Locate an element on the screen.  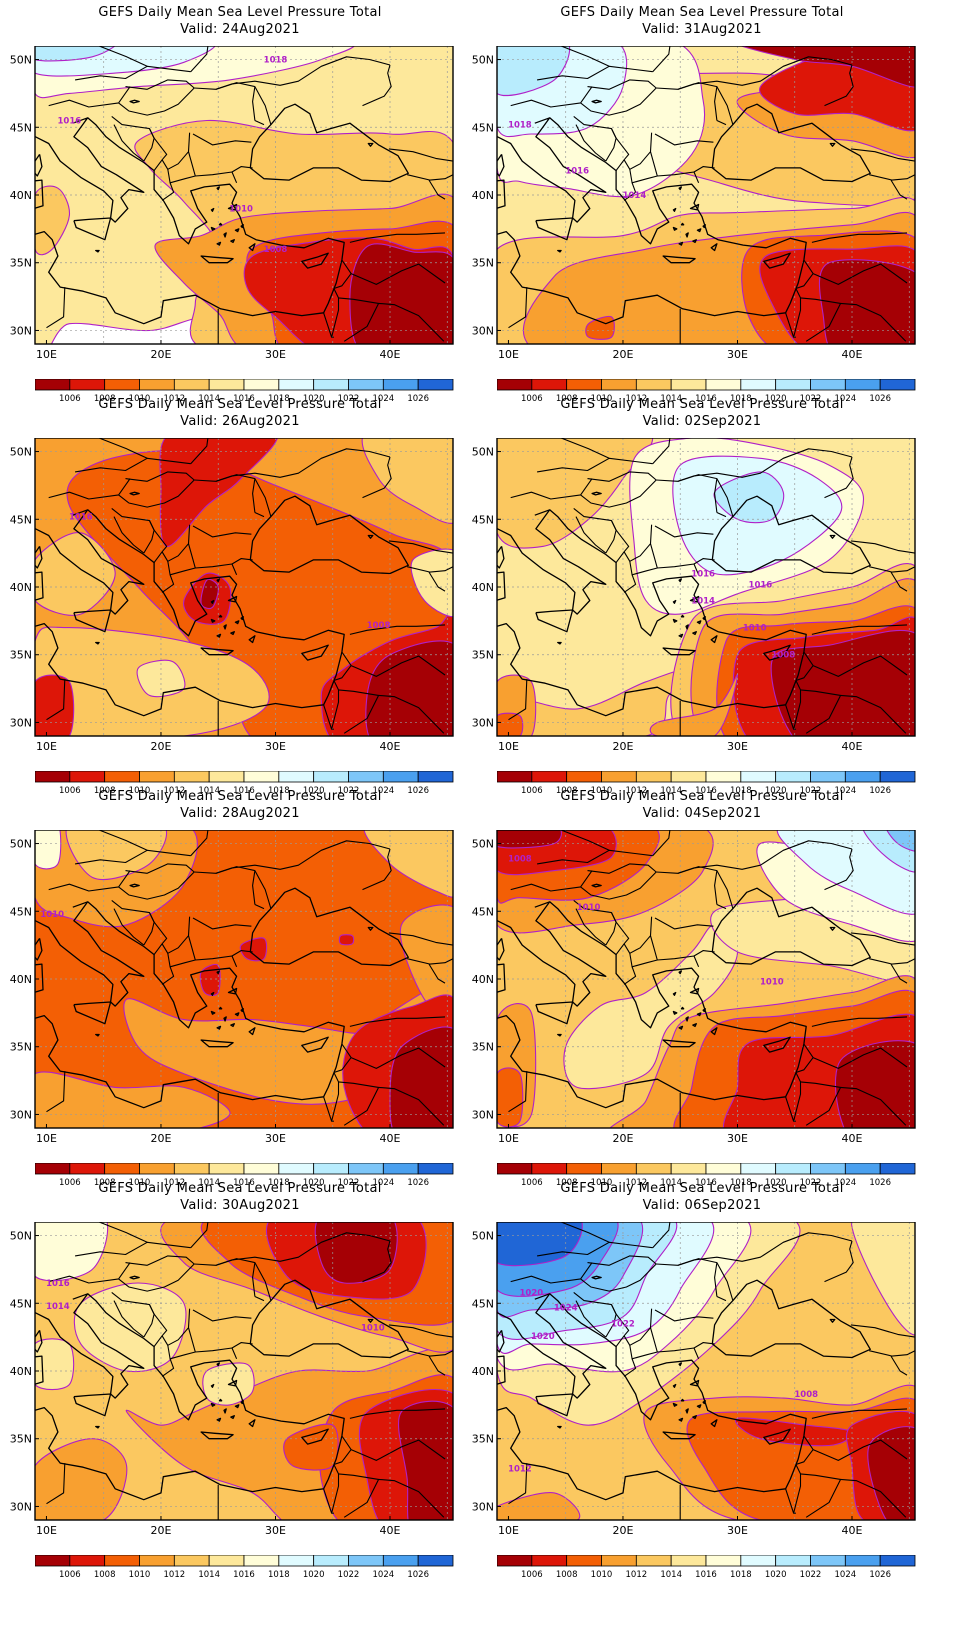
panel-valid-date: Valid: 06Sep2021 is located at coordinates (702, 1205).